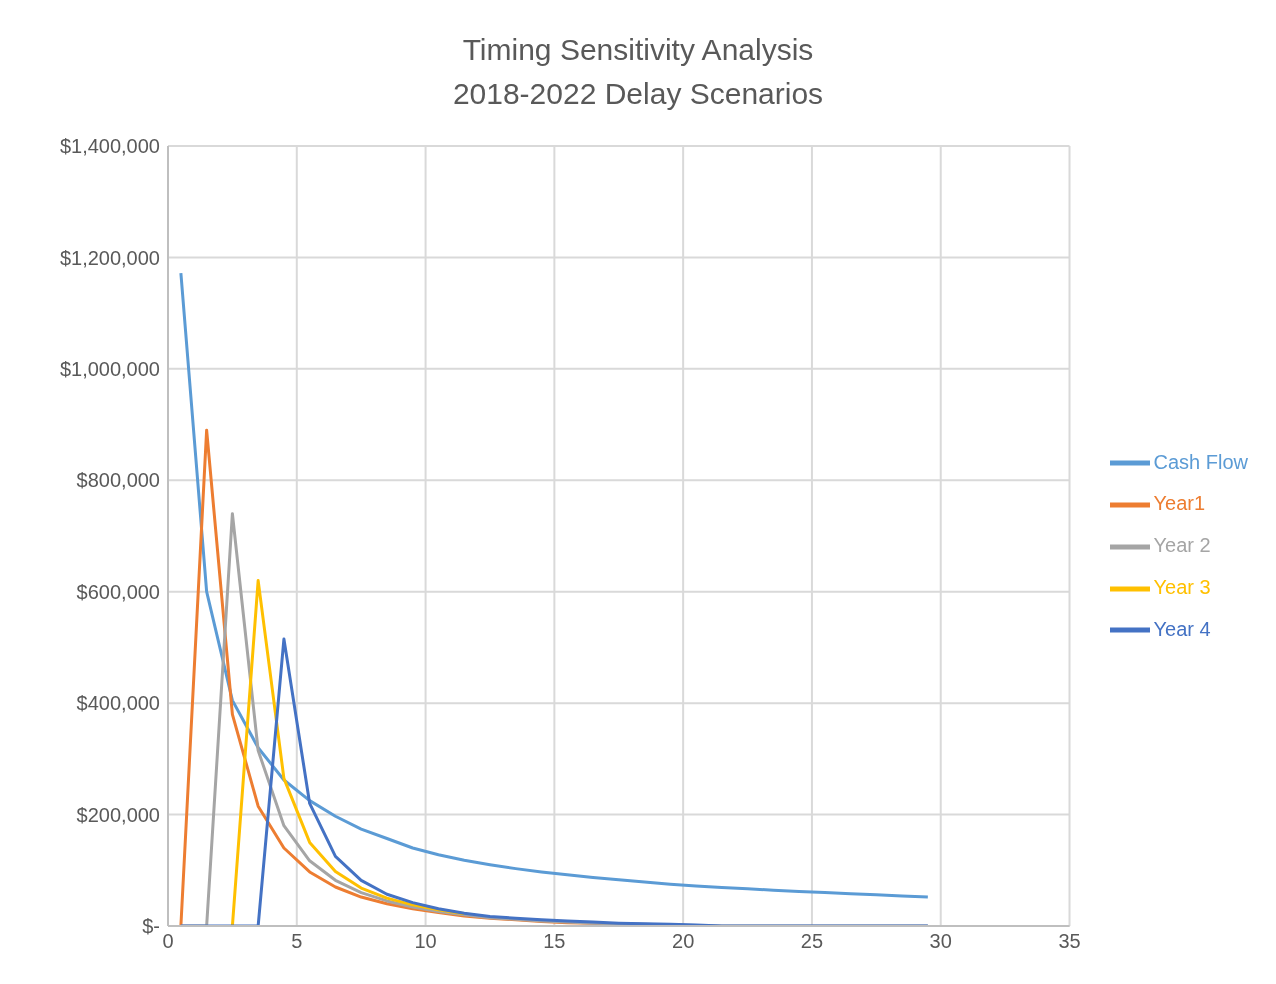  I want to click on y-tick-label: $1,200,000, so click(109, 257).